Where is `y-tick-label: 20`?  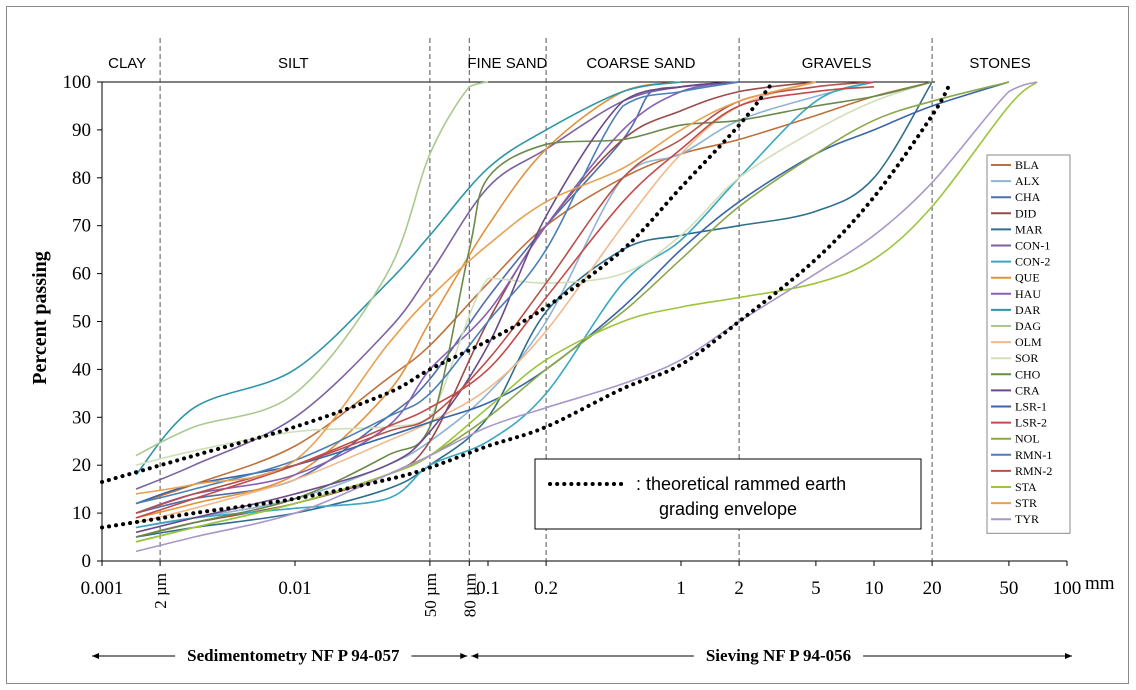
y-tick-label: 20 is located at coordinates (81, 465).